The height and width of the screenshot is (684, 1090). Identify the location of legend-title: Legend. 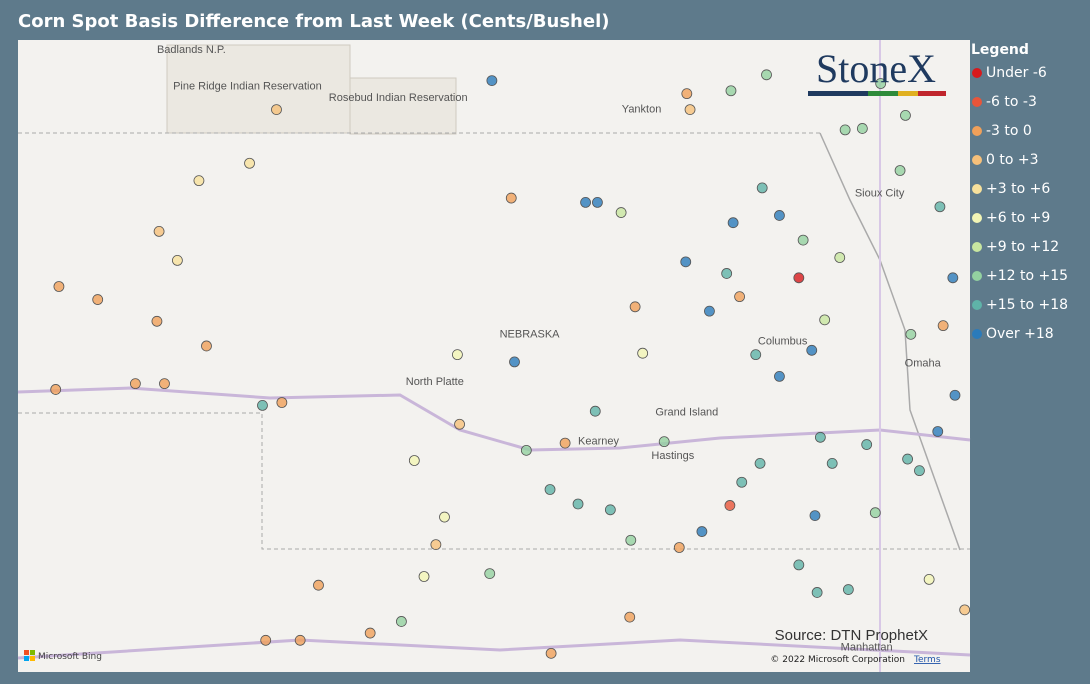
(1000, 50).